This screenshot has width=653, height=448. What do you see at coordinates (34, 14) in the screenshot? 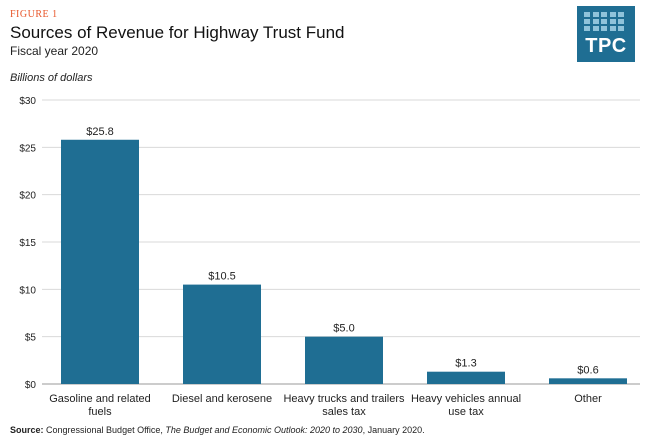
I see `figure-label: FIGURE 1` at bounding box center [34, 14].